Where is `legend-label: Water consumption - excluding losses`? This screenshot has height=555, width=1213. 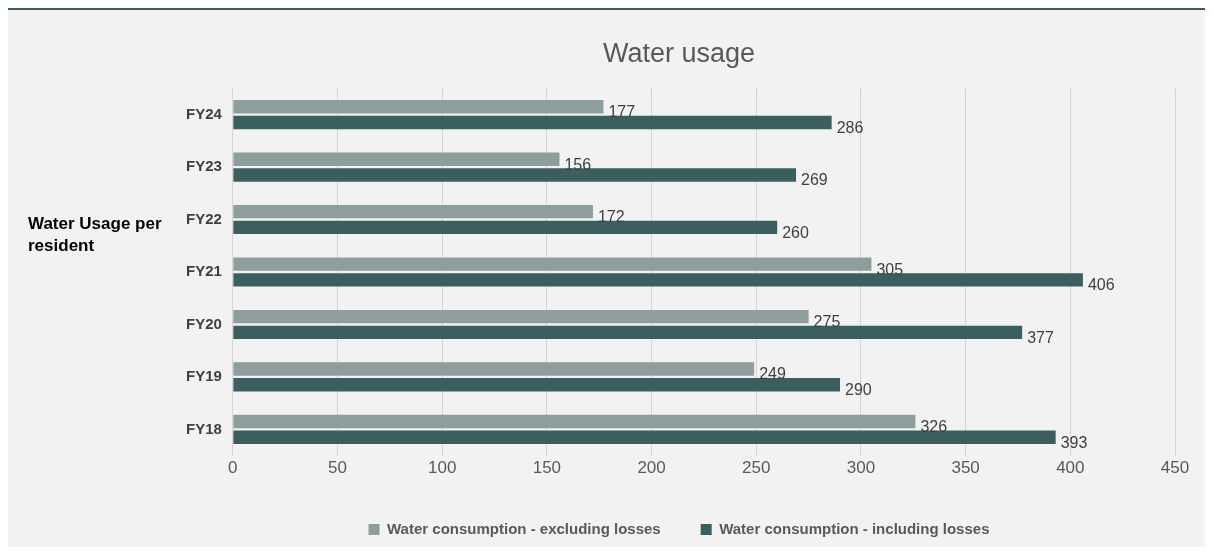 legend-label: Water consumption - excluding losses is located at coordinates (524, 528).